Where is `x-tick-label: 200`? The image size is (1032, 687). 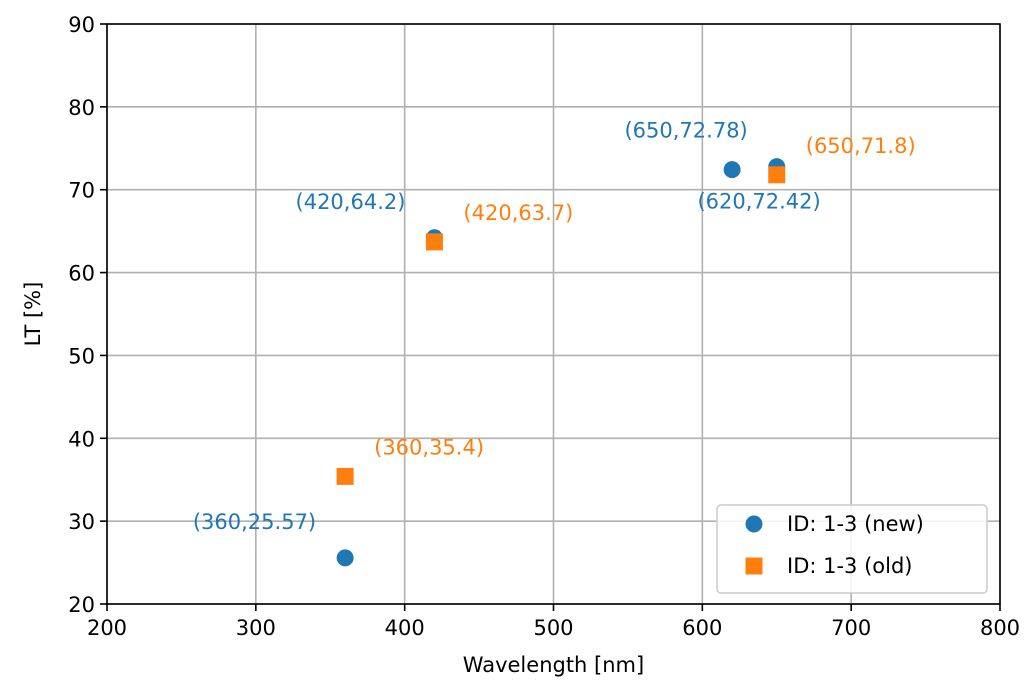 x-tick-label: 200 is located at coordinates (107, 628).